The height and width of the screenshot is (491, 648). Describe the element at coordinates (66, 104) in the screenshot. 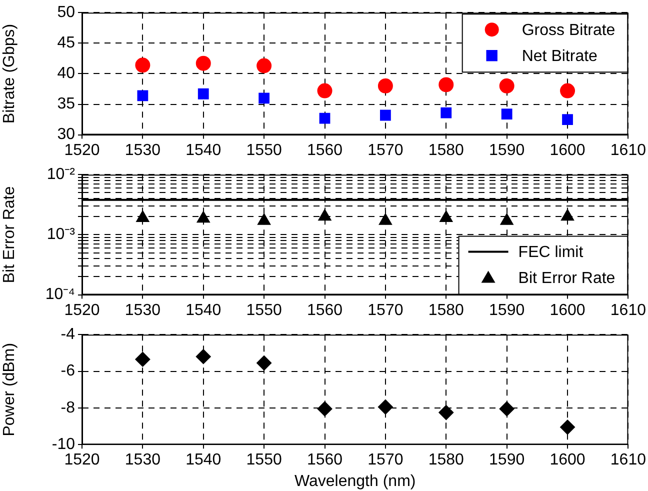

I see `y-tick-label: 35` at that location.